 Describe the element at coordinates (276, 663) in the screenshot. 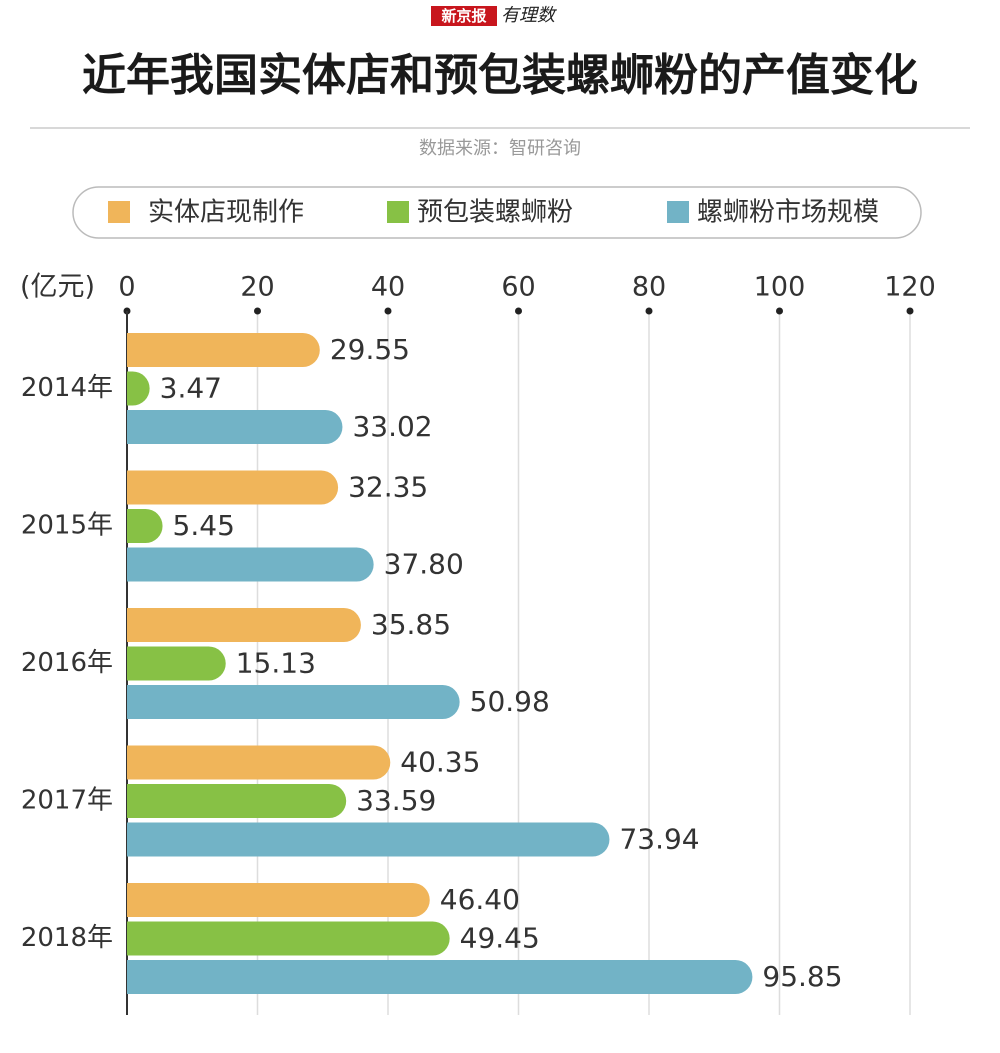

I see `value-label: 15.13` at that location.